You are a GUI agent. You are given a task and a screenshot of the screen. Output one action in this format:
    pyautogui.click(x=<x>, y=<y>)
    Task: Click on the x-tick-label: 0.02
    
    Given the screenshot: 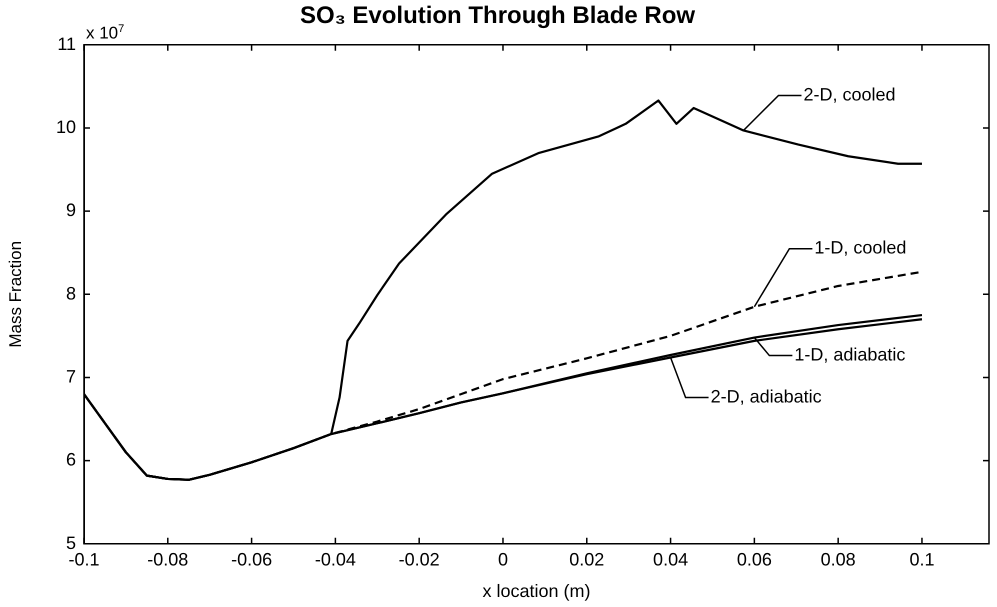 What is the action you would take?
    pyautogui.click(x=586, y=560)
    